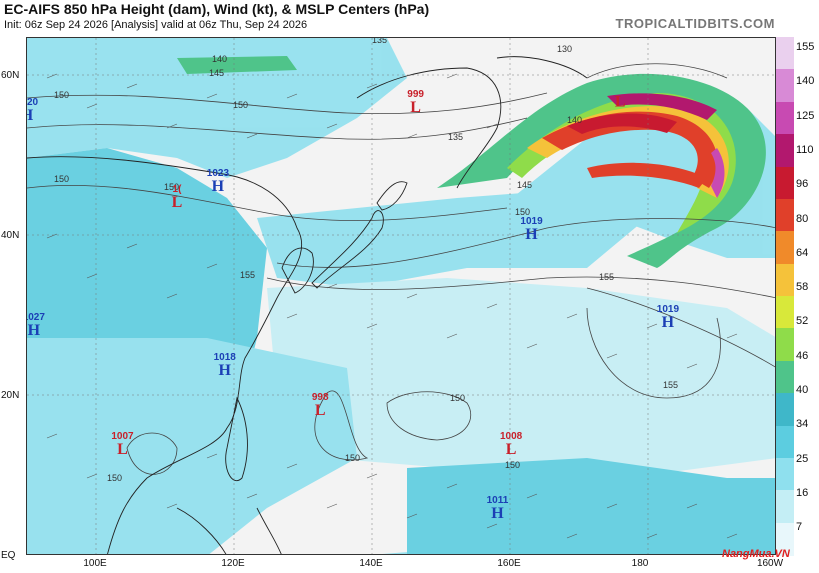 Image resolution: width=819 pixels, height=573 pixels. Describe the element at coordinates (802, 218) in the screenshot. I see `colorbar-tick-label: 80` at that location.